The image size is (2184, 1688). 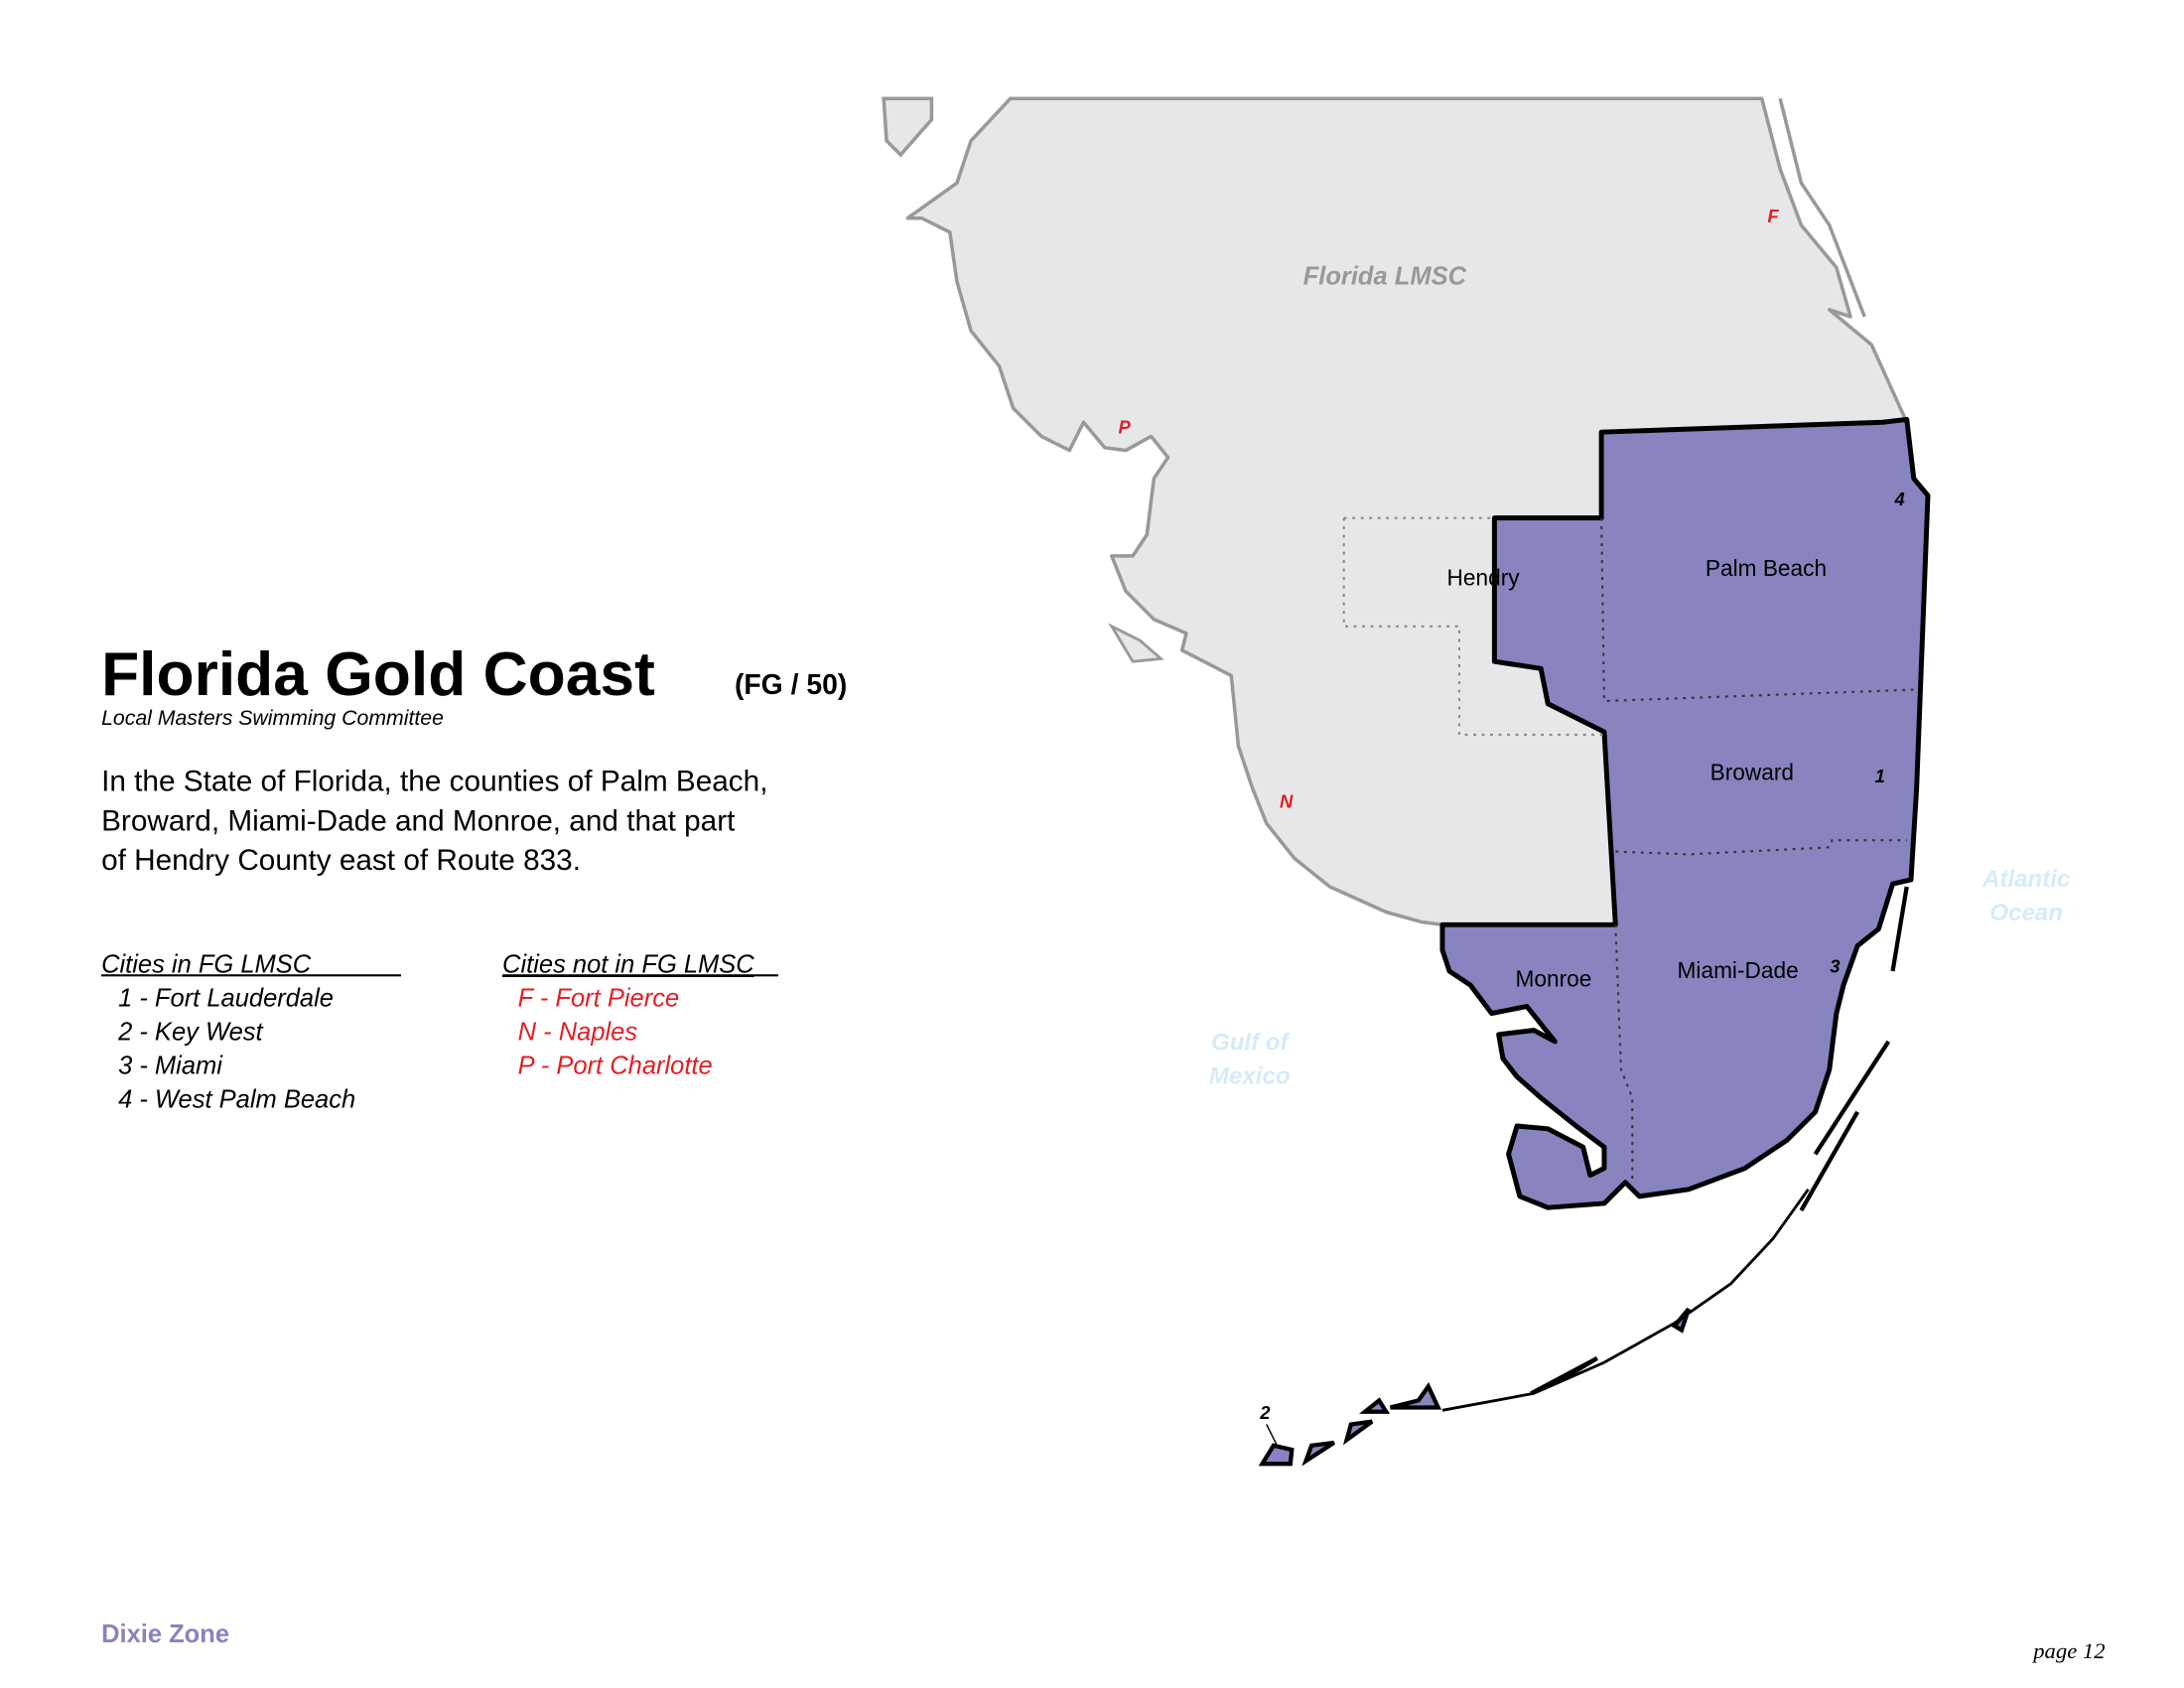 I want to click on water-label: Mexico, so click(x=1250, y=1075).